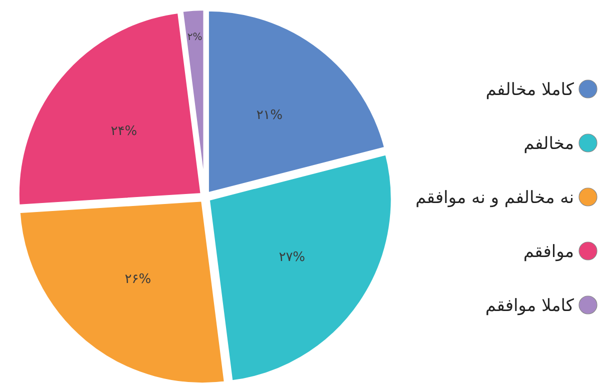 The width and height of the screenshot is (614, 388). I want to click on data-label: ۲۱%, so click(269, 115).